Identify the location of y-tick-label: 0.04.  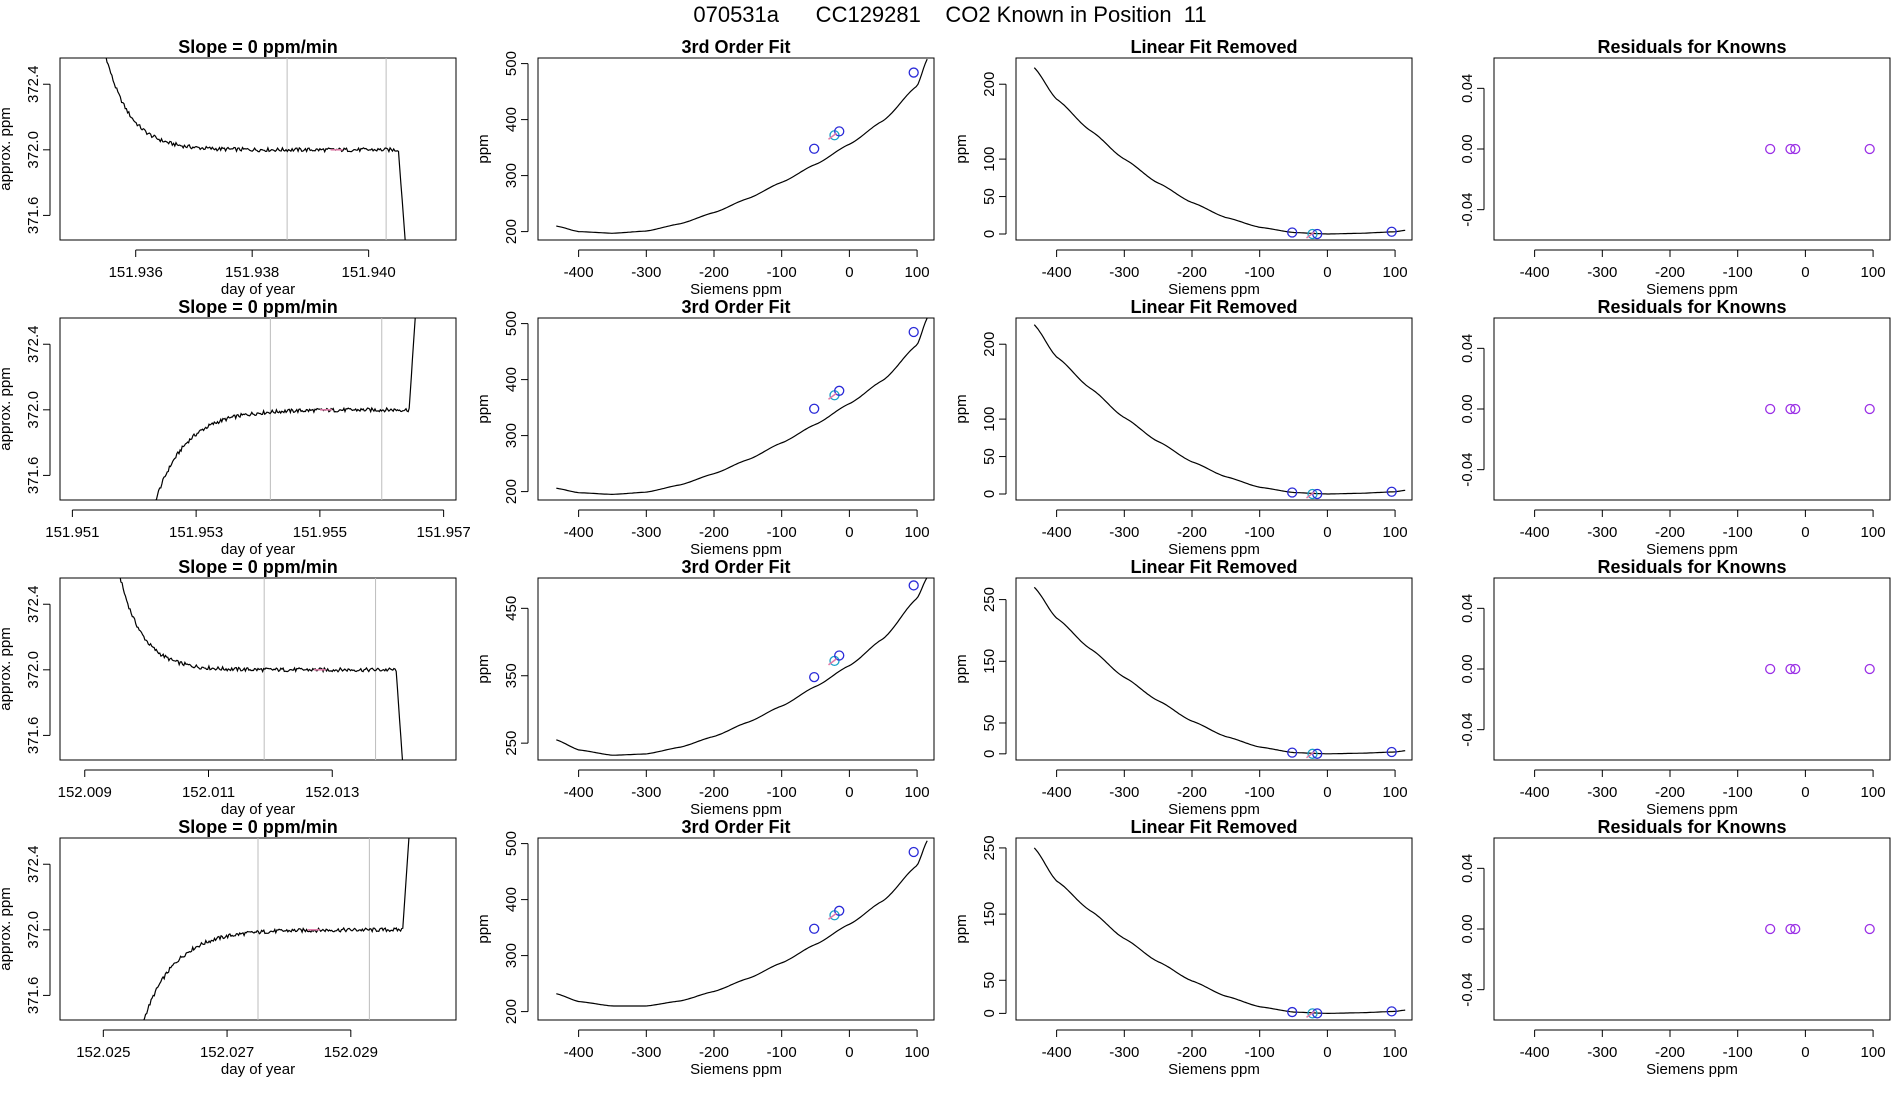
(1467, 608).